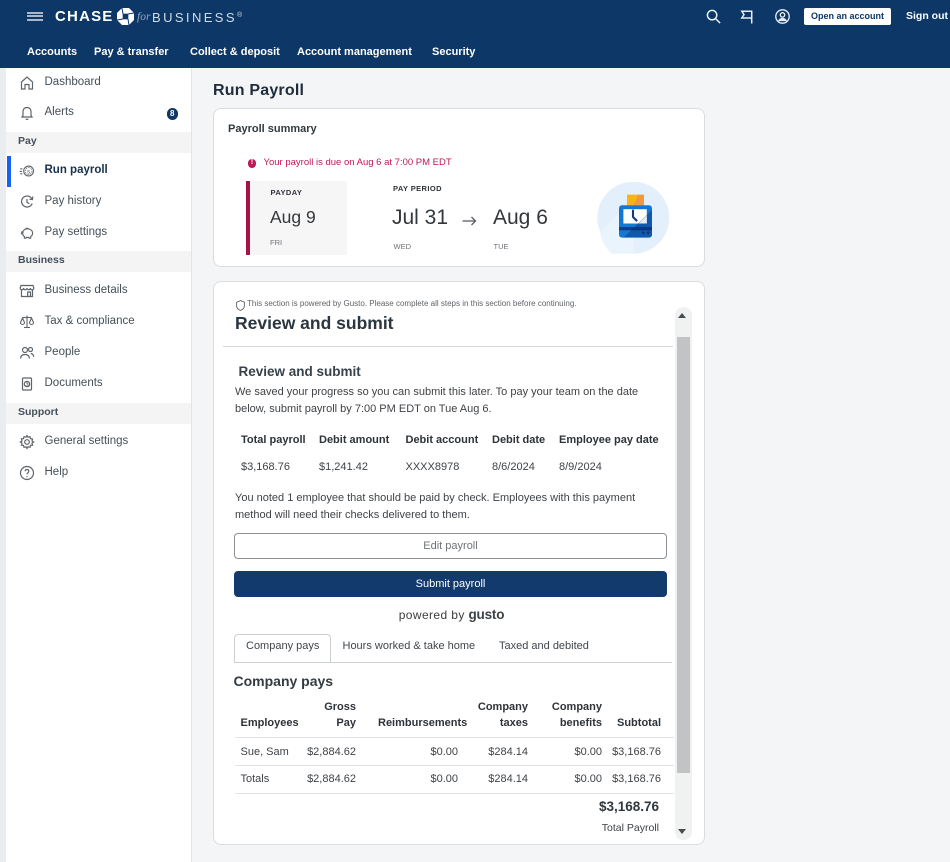 The height and width of the screenshot is (862, 950). What do you see at coordinates (29, 171) in the screenshot?
I see `svg-text: s` at bounding box center [29, 171].